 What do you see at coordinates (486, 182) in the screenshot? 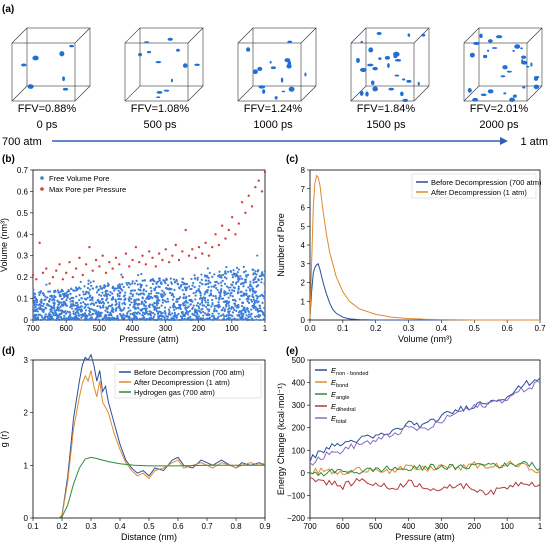
I see `legend-label: Before Decompression (700 atm)` at bounding box center [486, 182].